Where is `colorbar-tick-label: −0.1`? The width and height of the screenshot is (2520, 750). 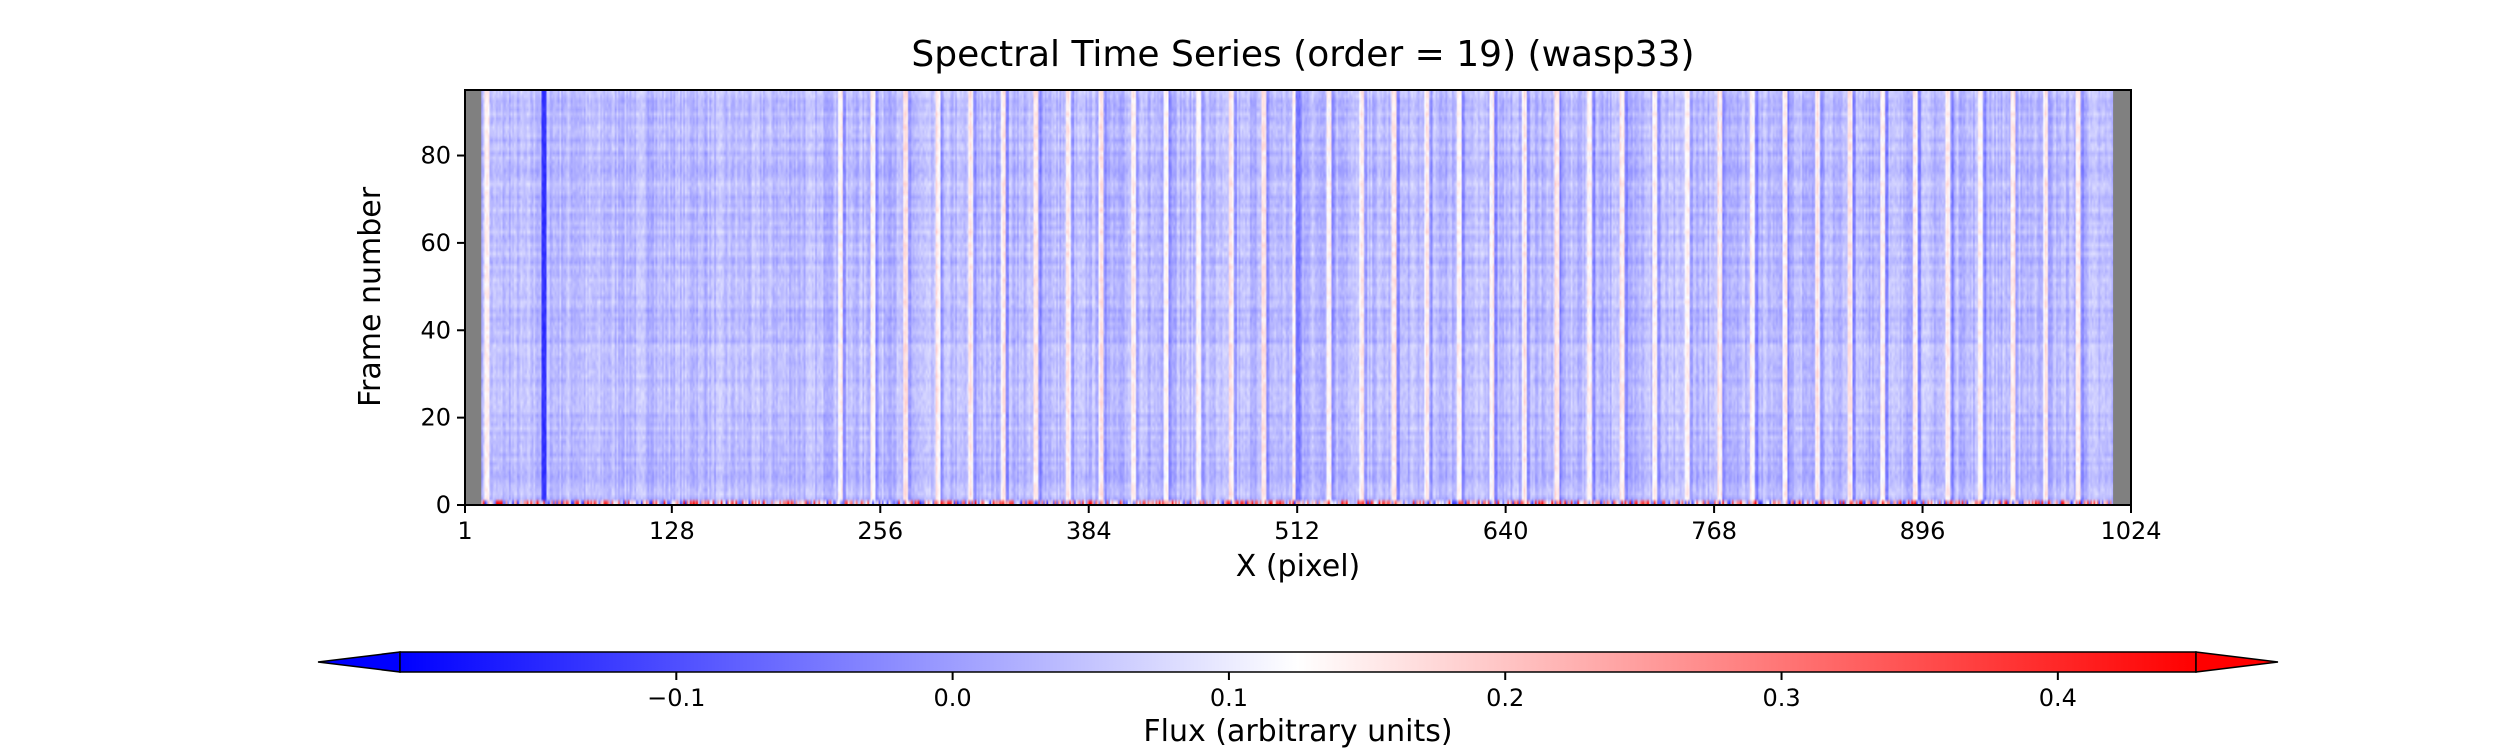 colorbar-tick-label: −0.1 is located at coordinates (676, 698).